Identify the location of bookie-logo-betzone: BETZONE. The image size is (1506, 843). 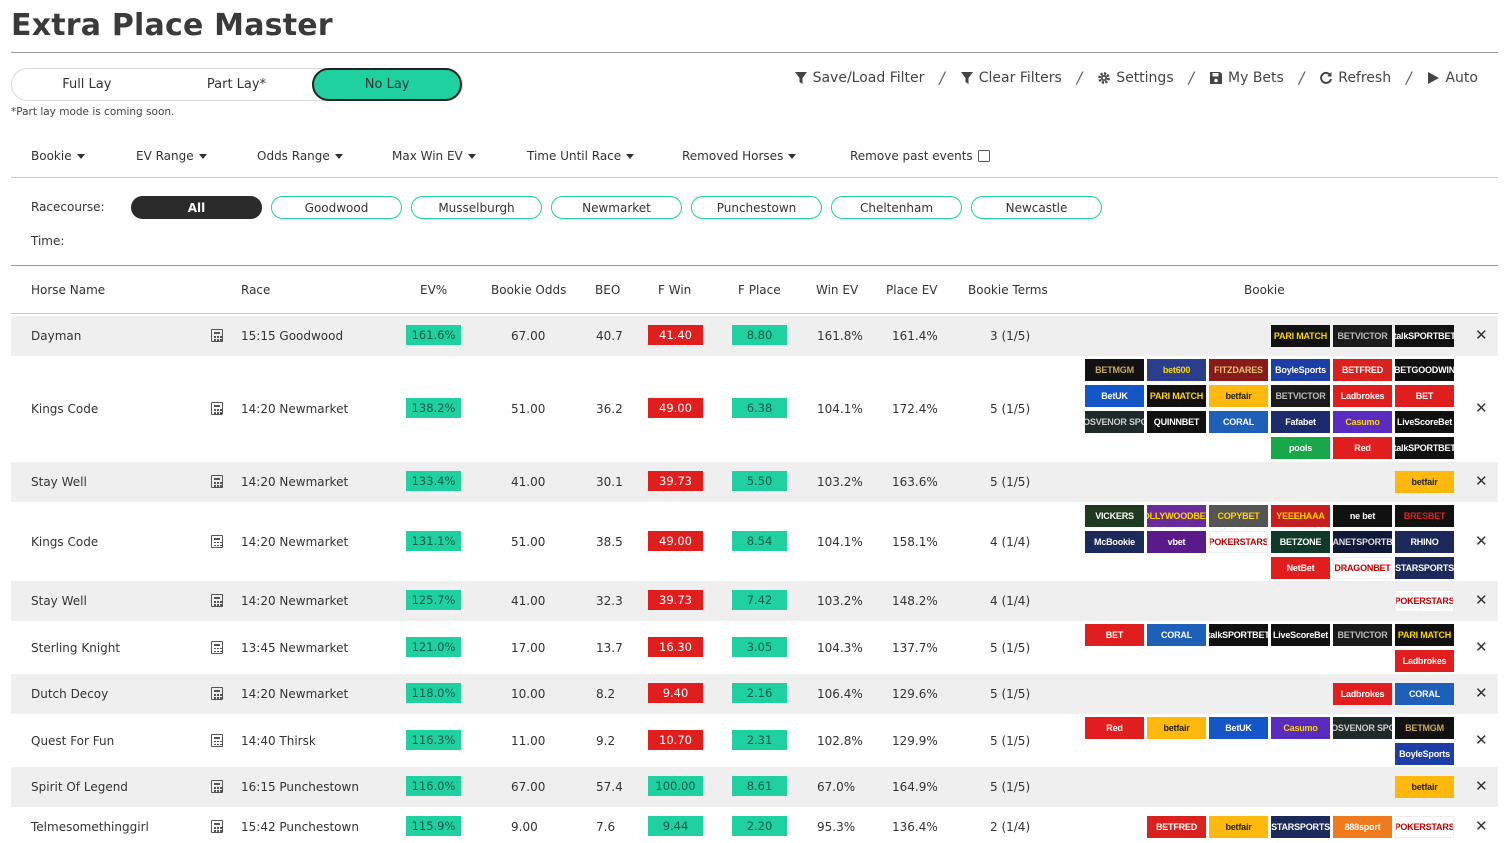
(1300, 542).